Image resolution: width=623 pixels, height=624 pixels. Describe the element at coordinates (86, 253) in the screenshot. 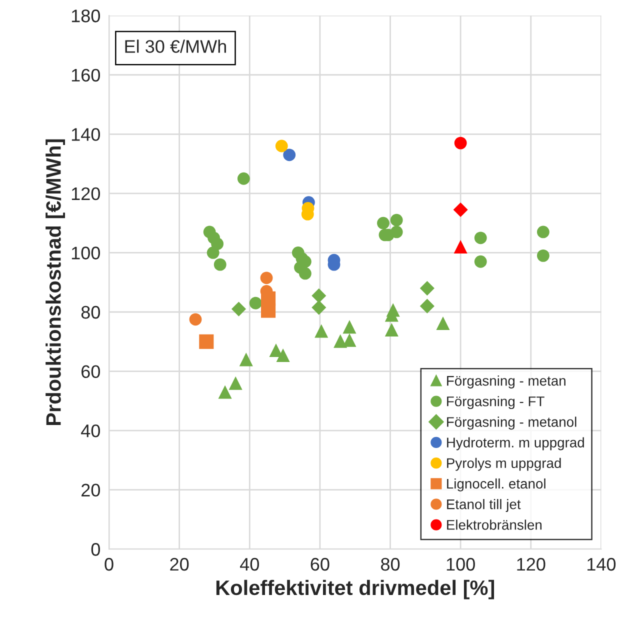

I see `y-tick-label: 100` at that location.